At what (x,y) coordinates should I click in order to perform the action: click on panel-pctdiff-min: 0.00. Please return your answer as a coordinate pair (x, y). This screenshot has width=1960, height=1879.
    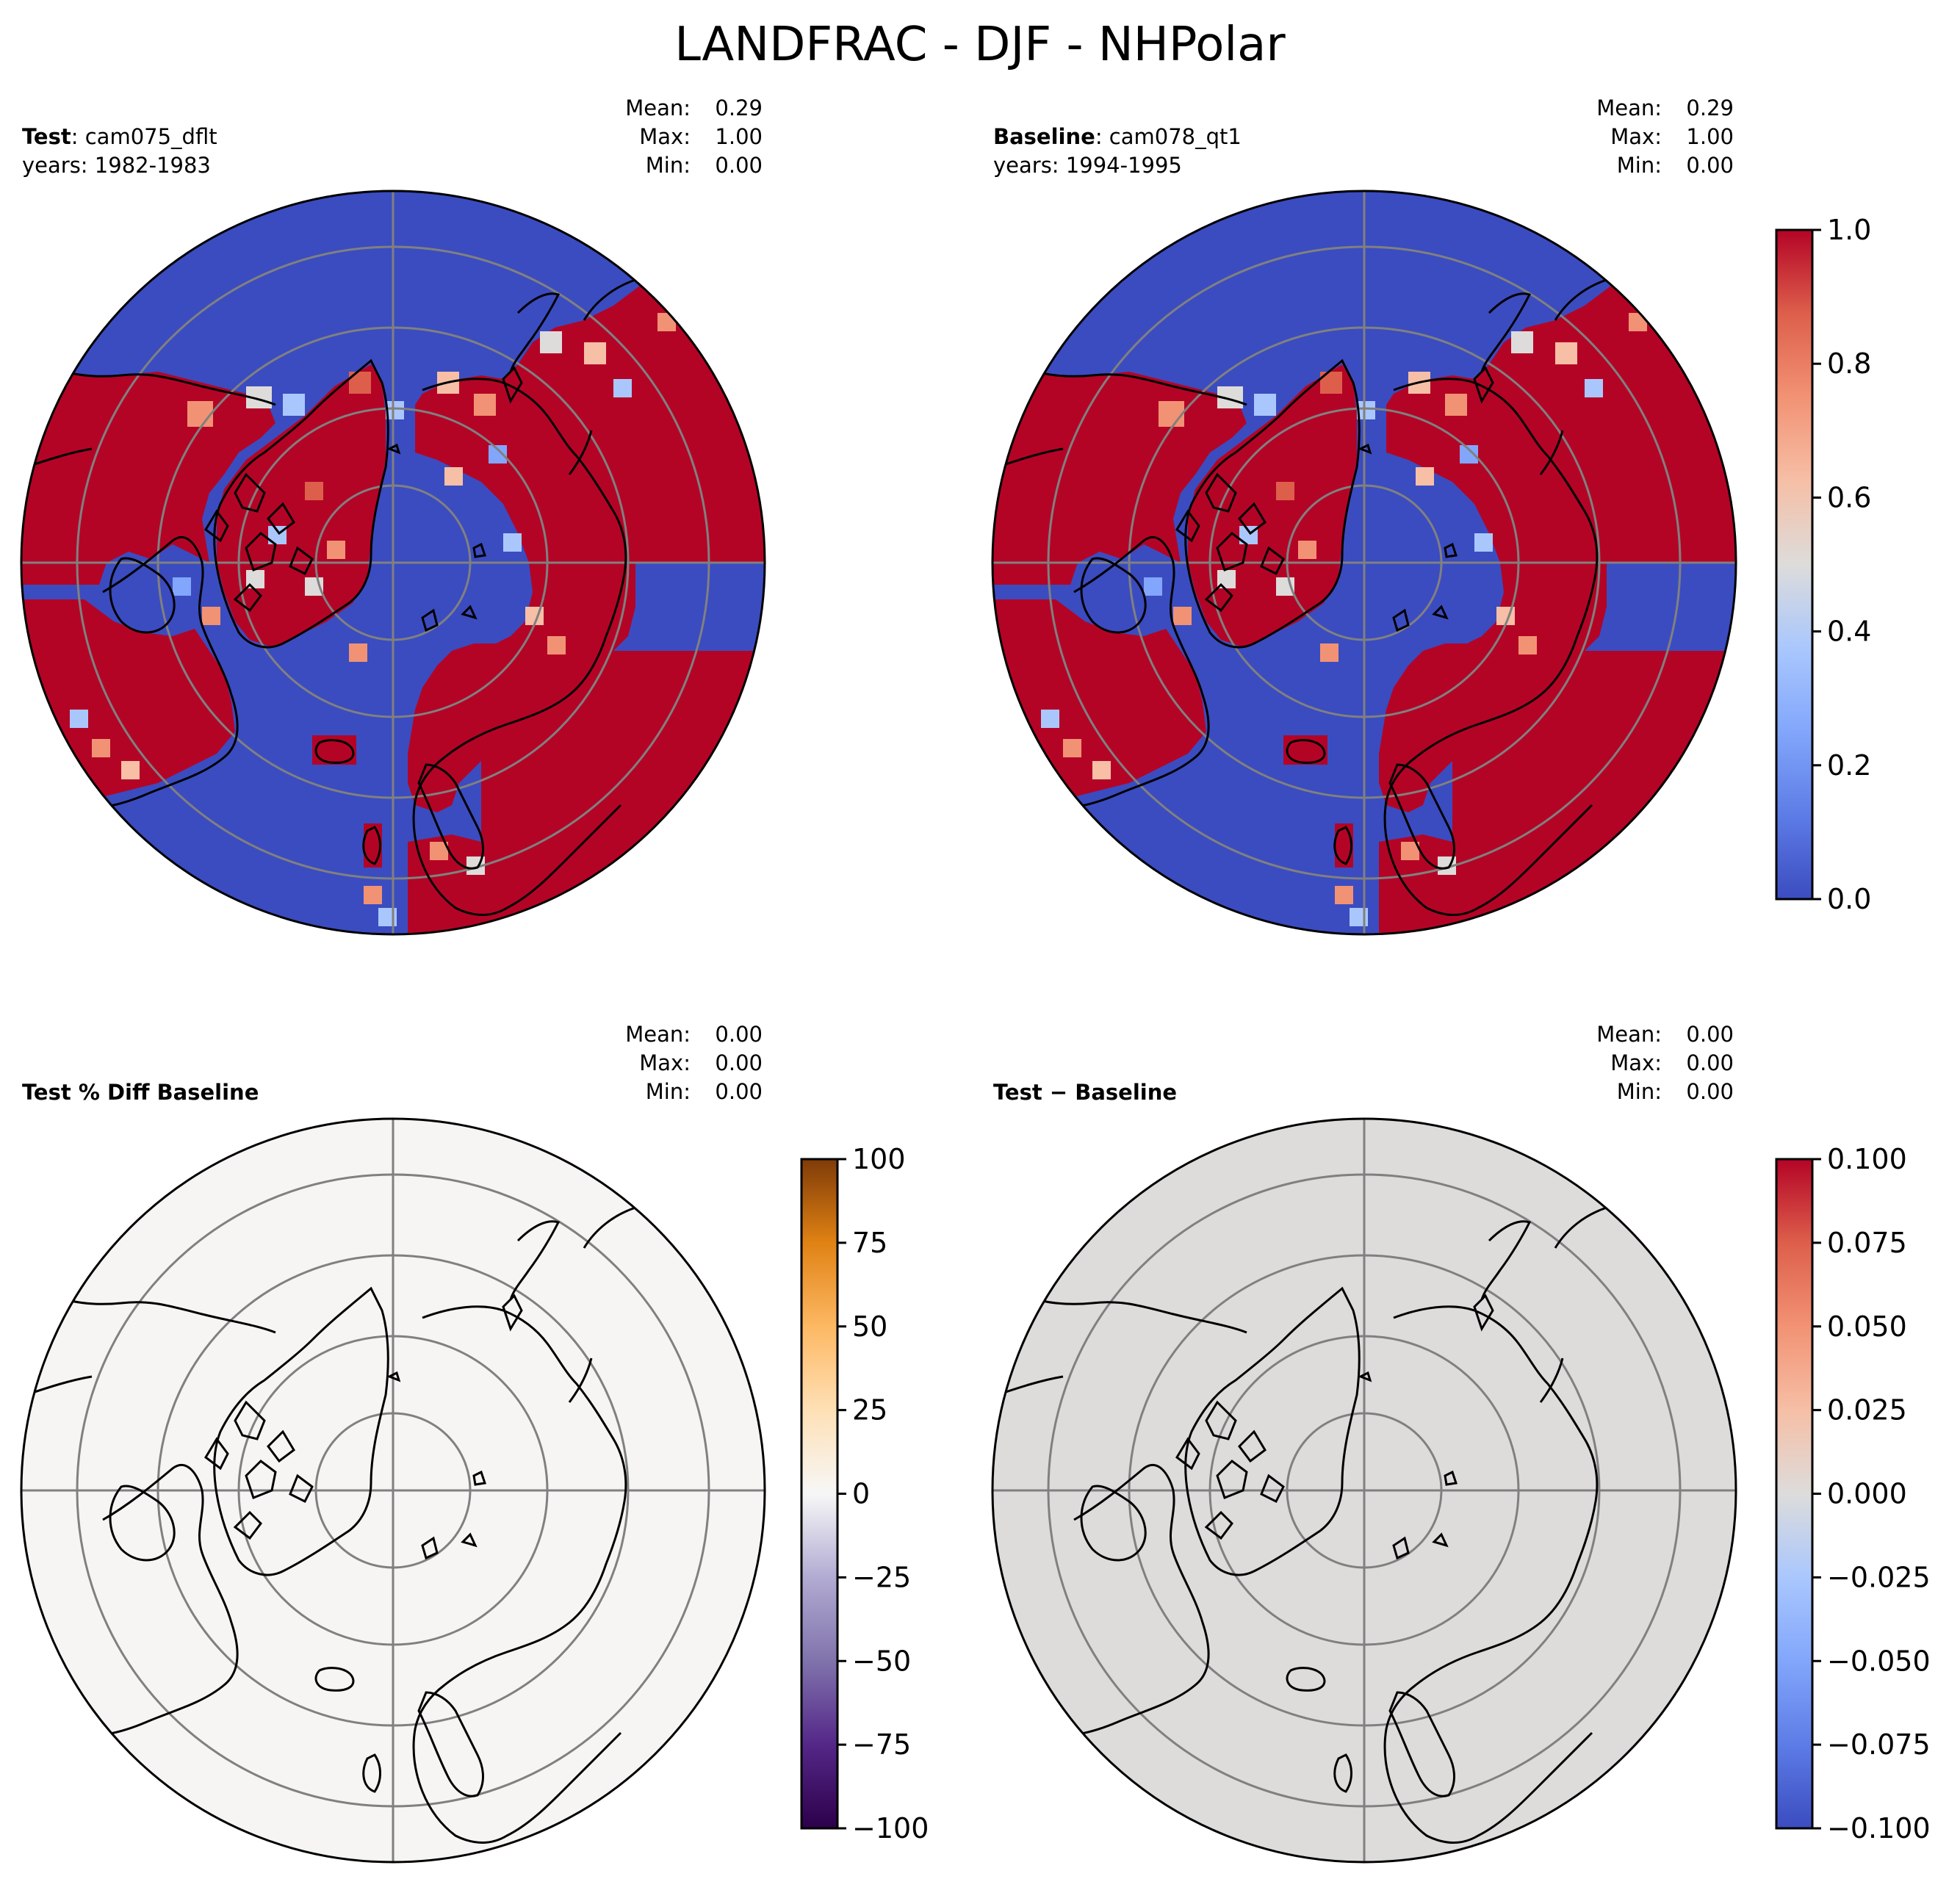
    Looking at the image, I should click on (739, 1091).